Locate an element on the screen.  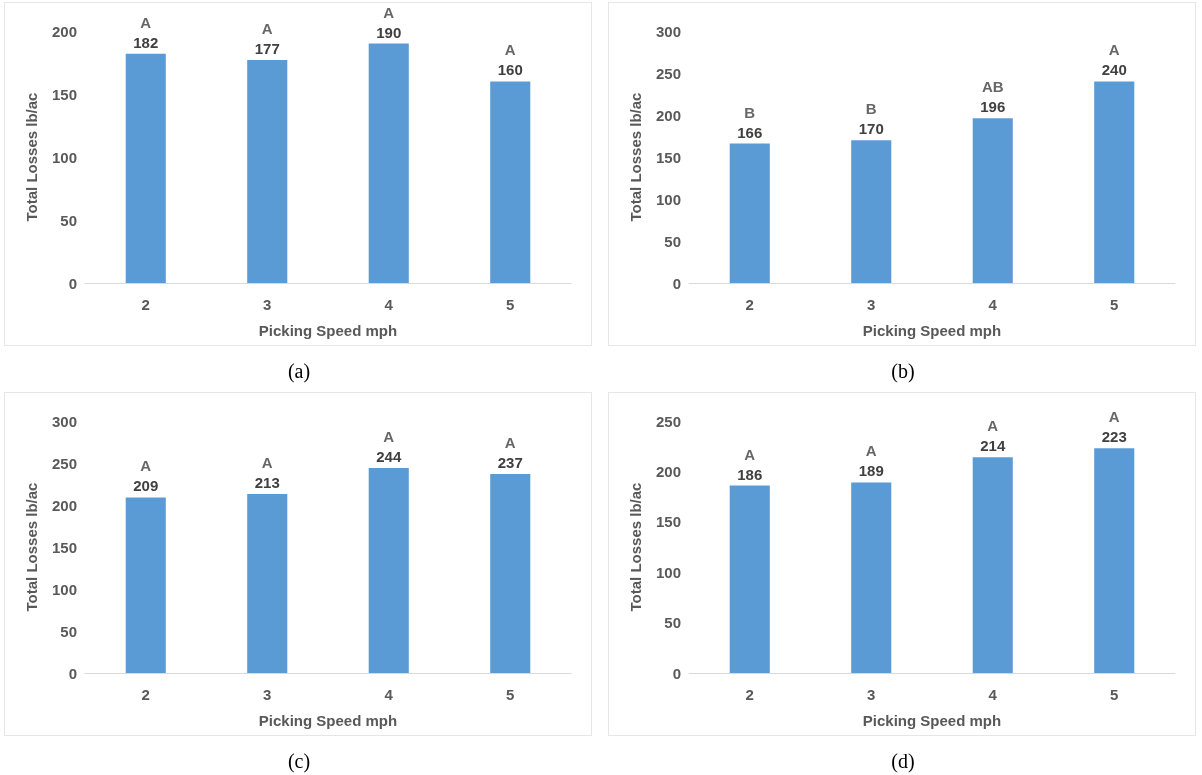
data-label: 160 is located at coordinates (510, 70).